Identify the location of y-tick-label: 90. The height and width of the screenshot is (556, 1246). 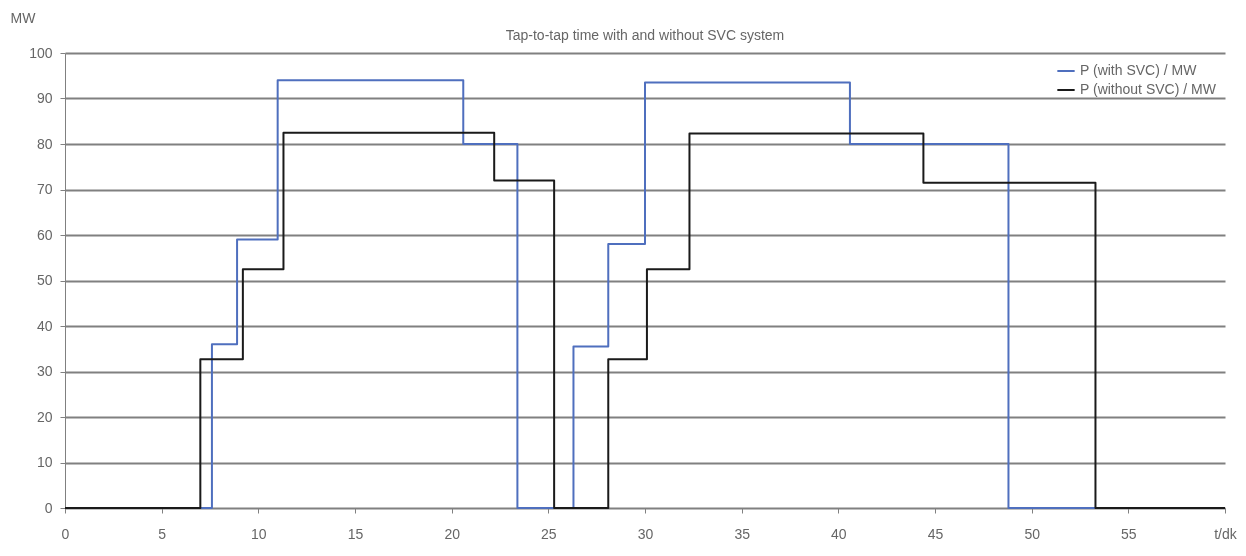
(44, 98).